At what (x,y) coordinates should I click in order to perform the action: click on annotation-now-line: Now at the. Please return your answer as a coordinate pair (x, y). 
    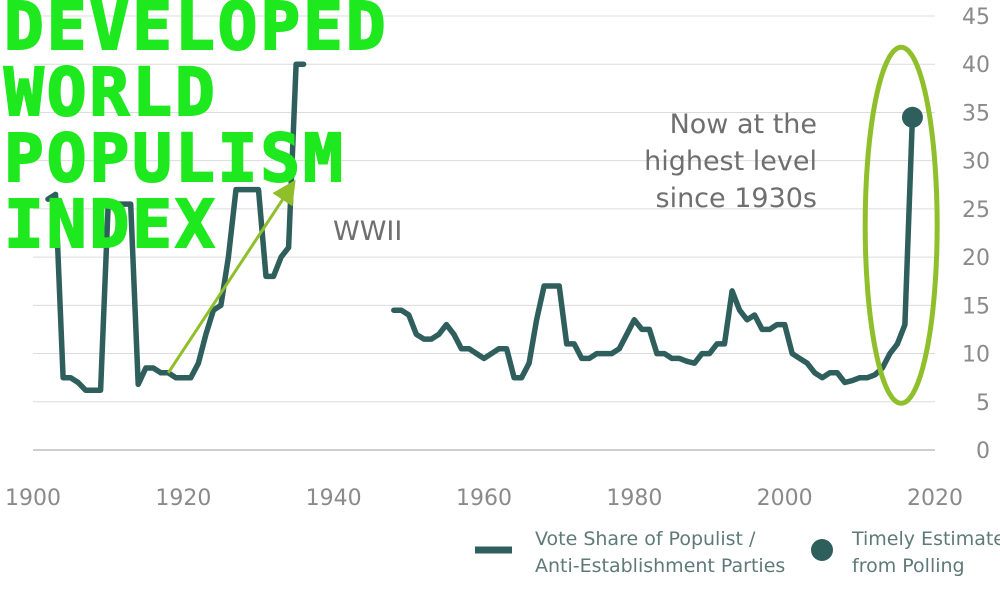
    Looking at the image, I should click on (743, 124).